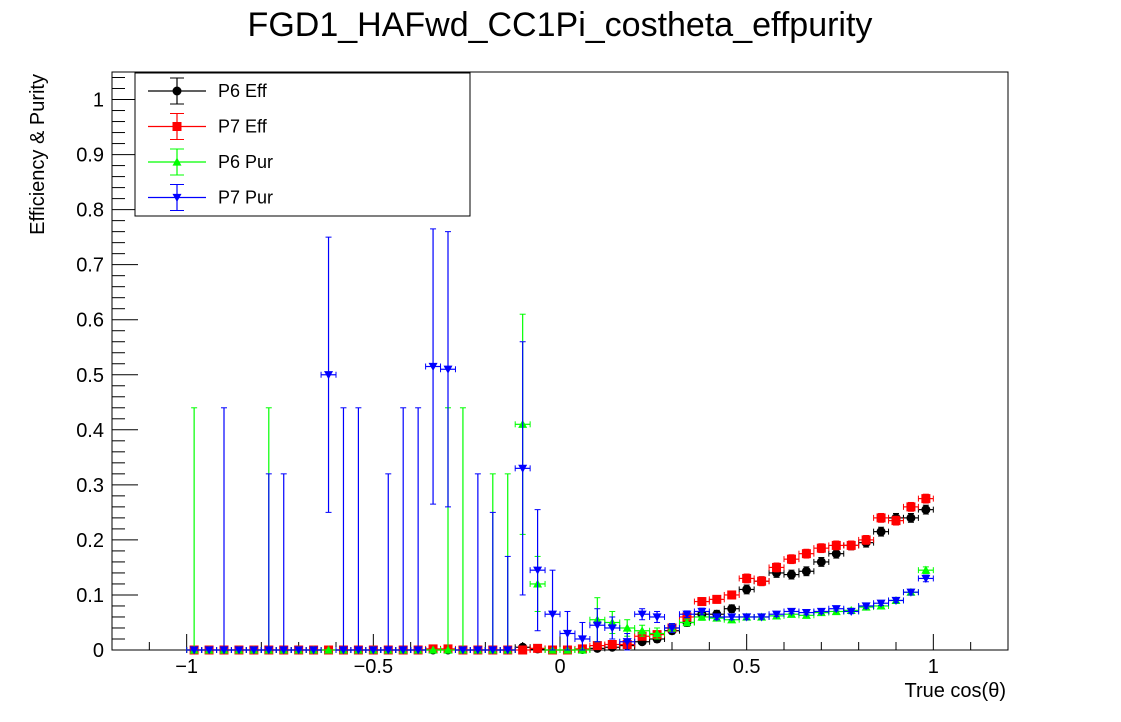  I want to click on y-tick-label: 0.2, so click(90, 541).